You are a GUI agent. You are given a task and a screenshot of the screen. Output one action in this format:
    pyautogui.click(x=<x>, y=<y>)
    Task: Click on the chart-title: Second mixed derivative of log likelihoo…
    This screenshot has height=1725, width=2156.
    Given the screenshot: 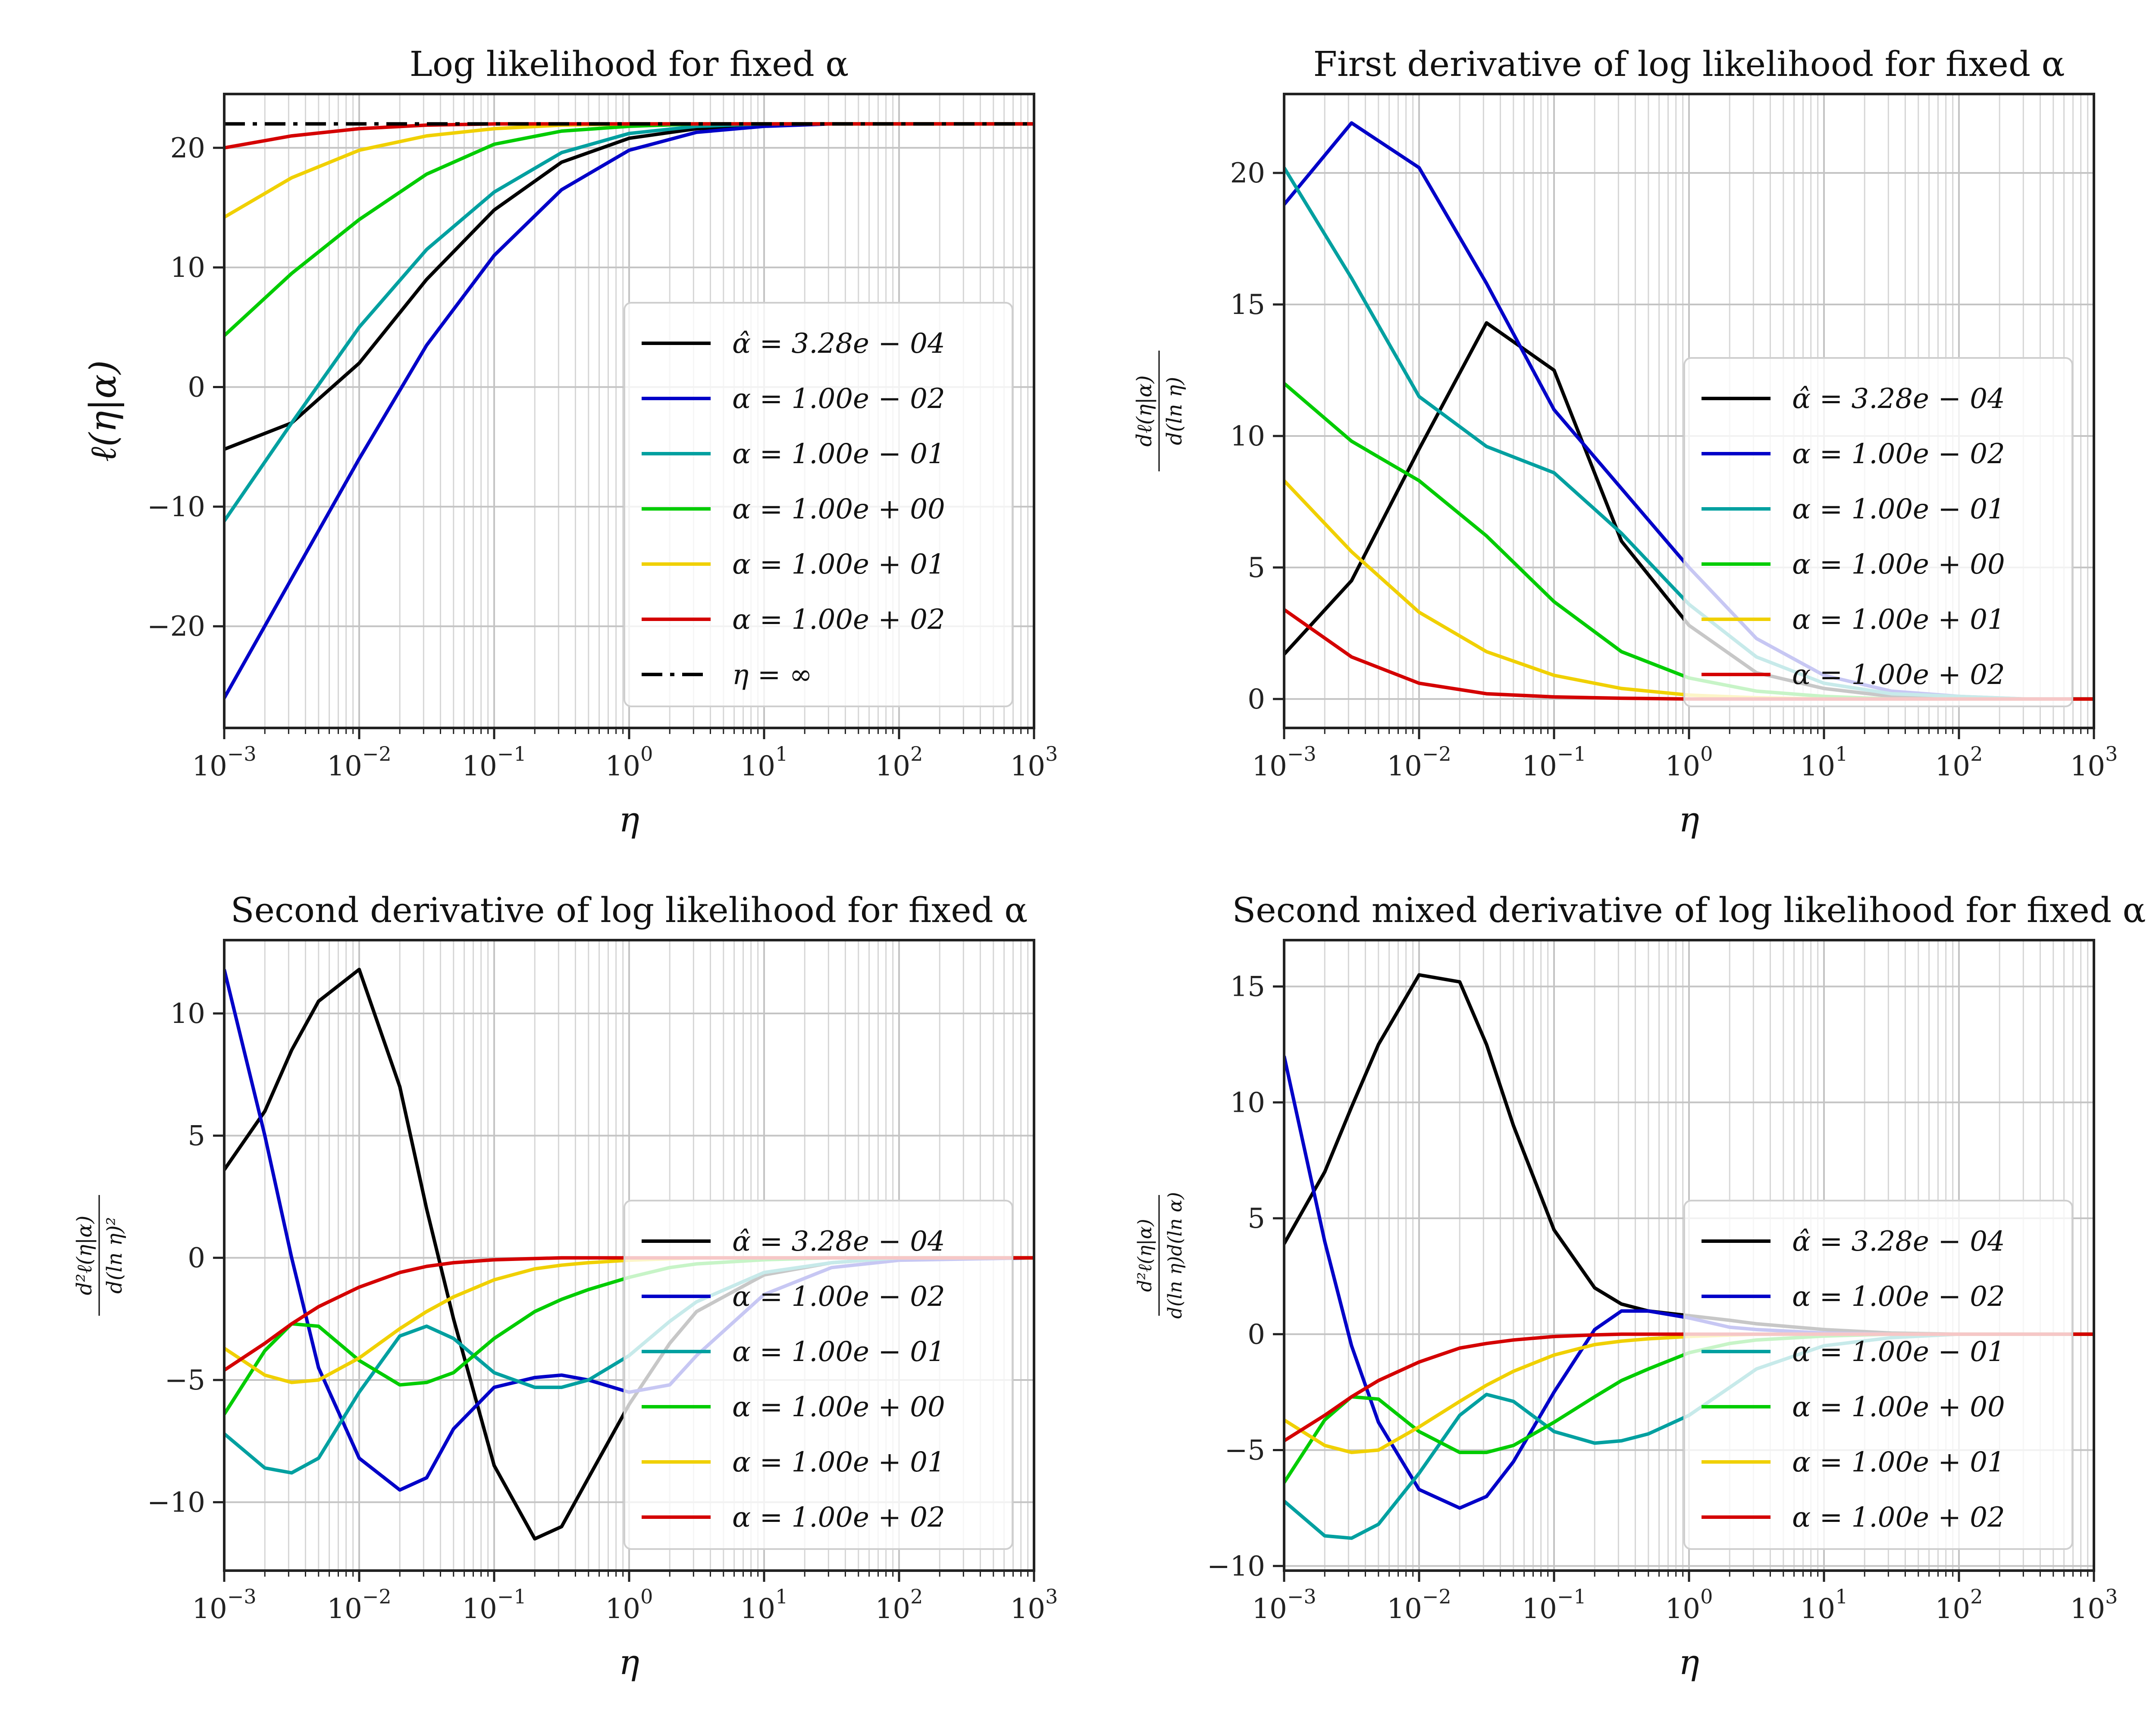 What is the action you would take?
    pyautogui.click(x=1689, y=910)
    